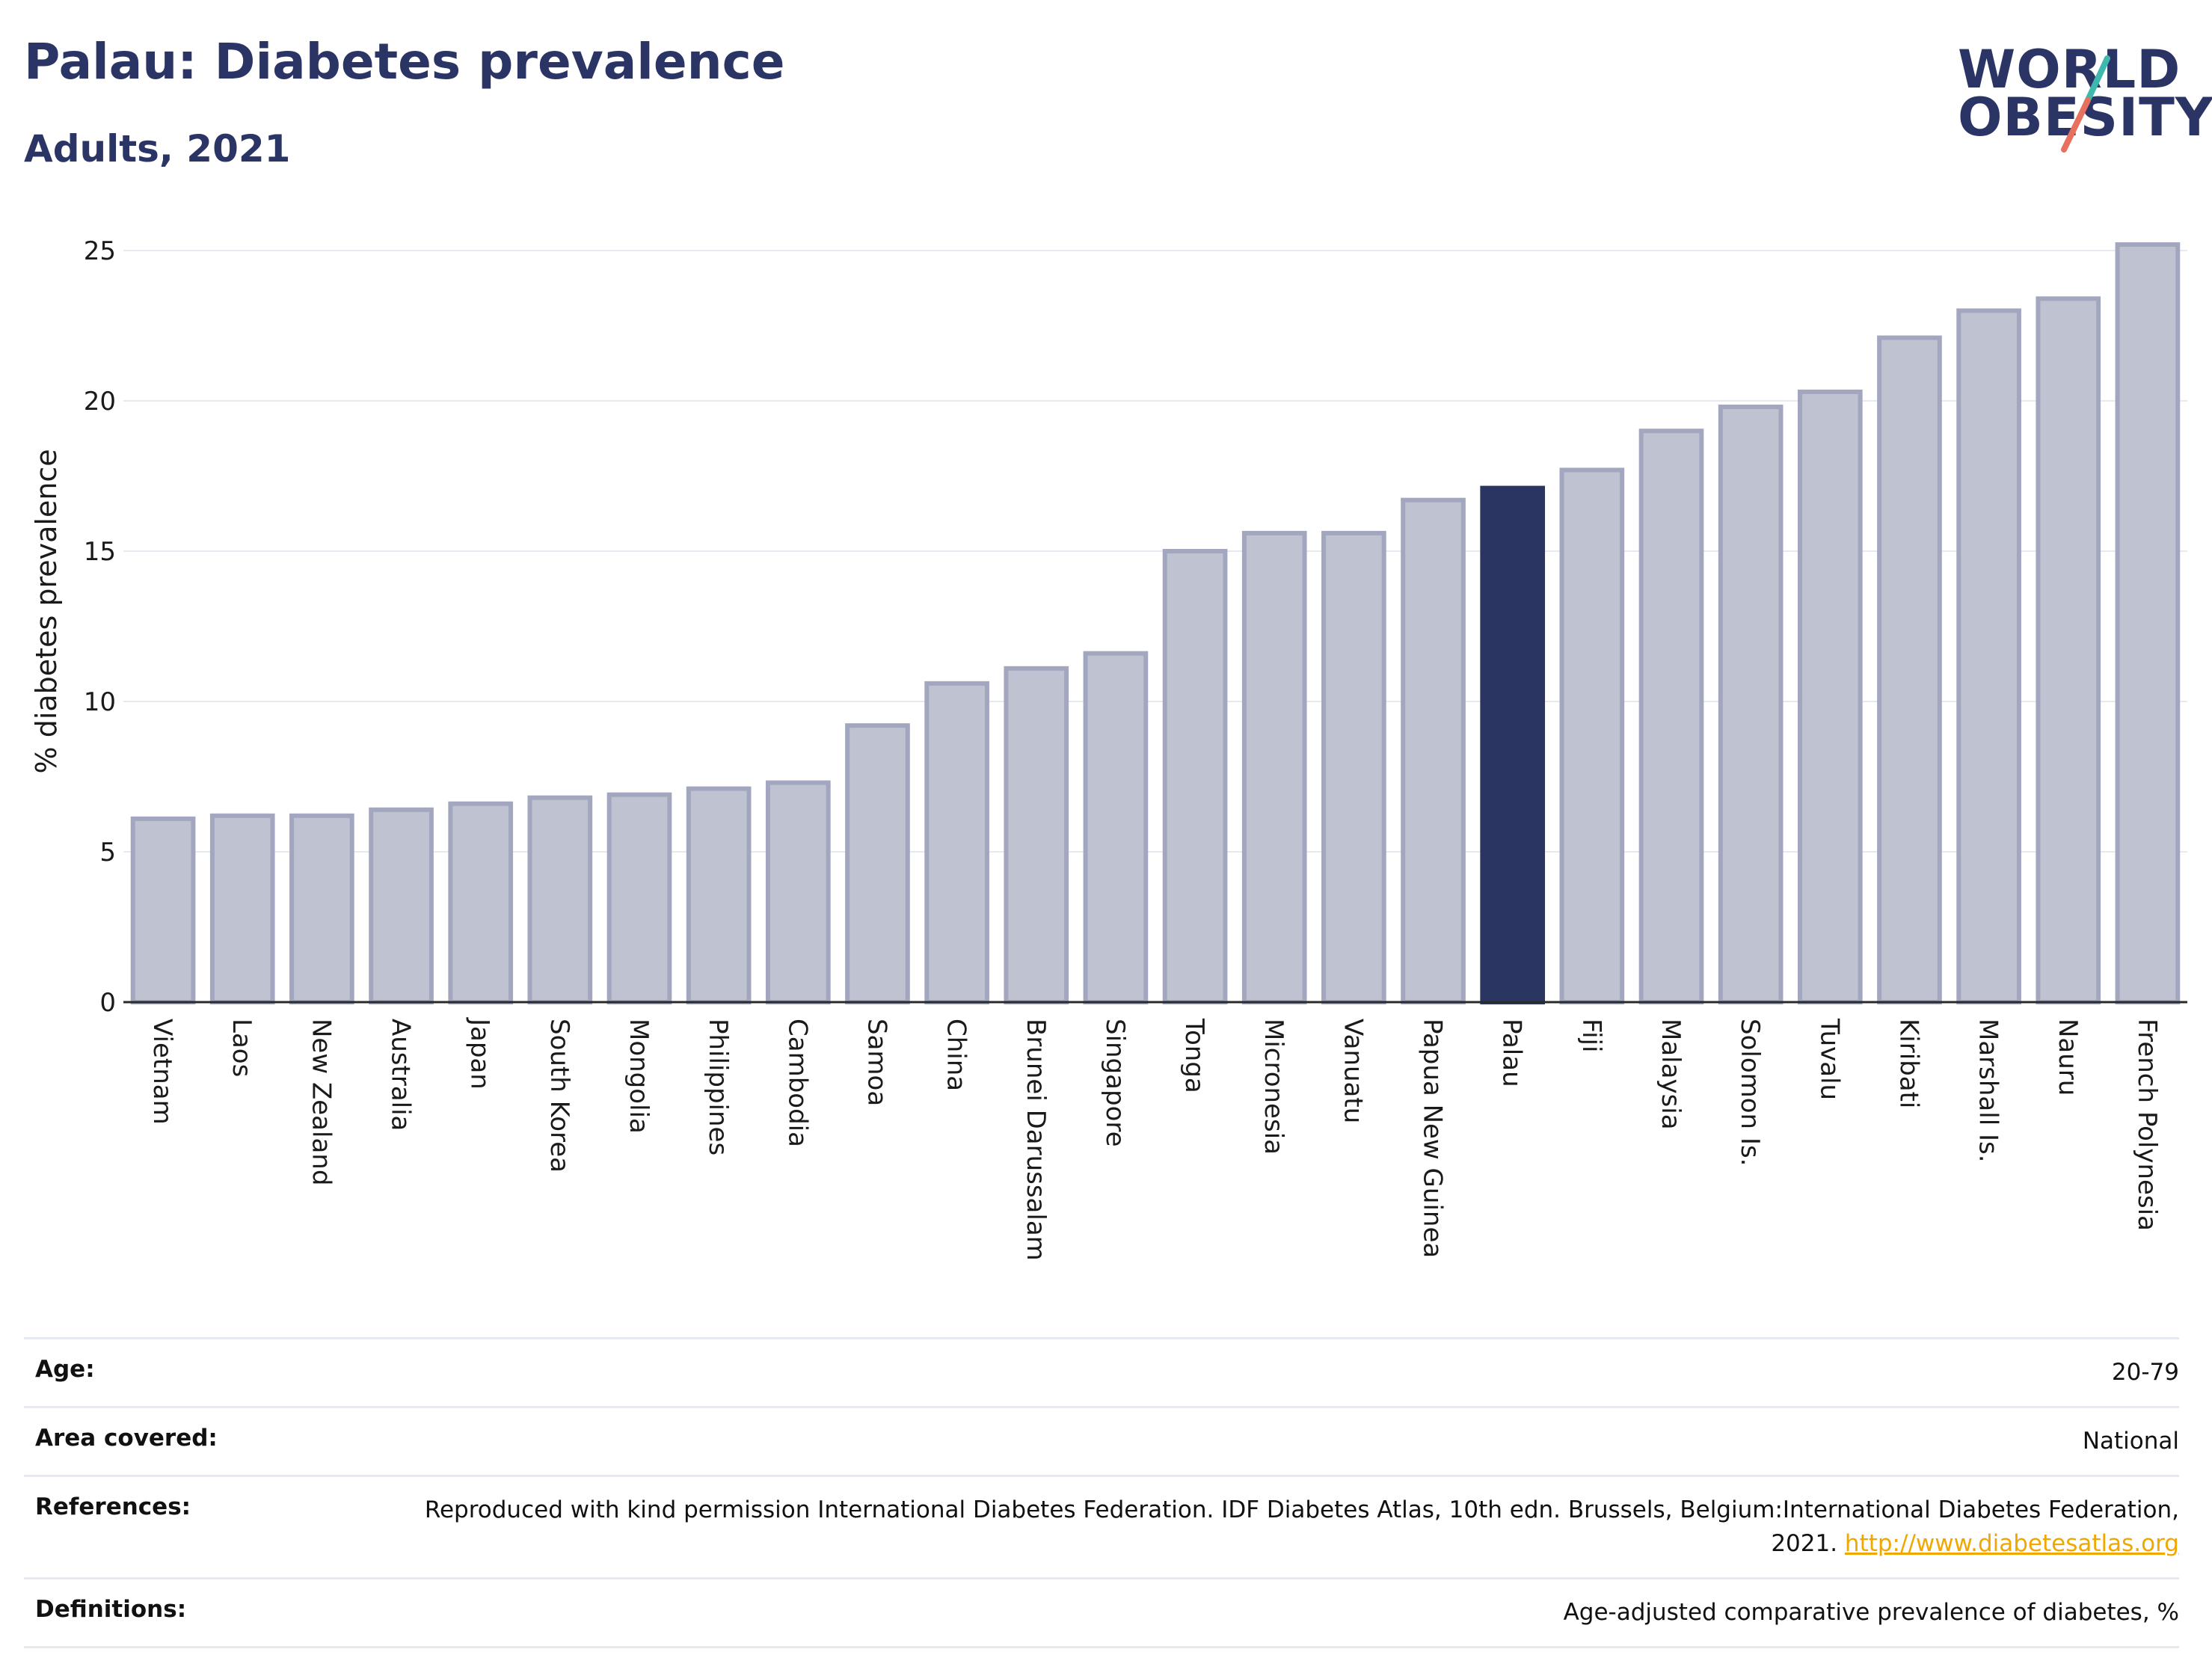 Image resolution: width=2212 pixels, height=1655 pixels. I want to click on x-tick-label: Australia, so click(401, 1075).